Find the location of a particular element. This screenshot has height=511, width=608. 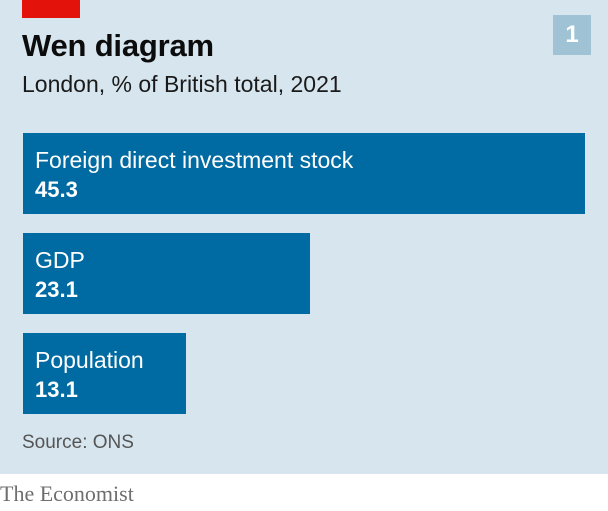

bar-category-label: Foreign direct investment stock is located at coordinates (194, 160).